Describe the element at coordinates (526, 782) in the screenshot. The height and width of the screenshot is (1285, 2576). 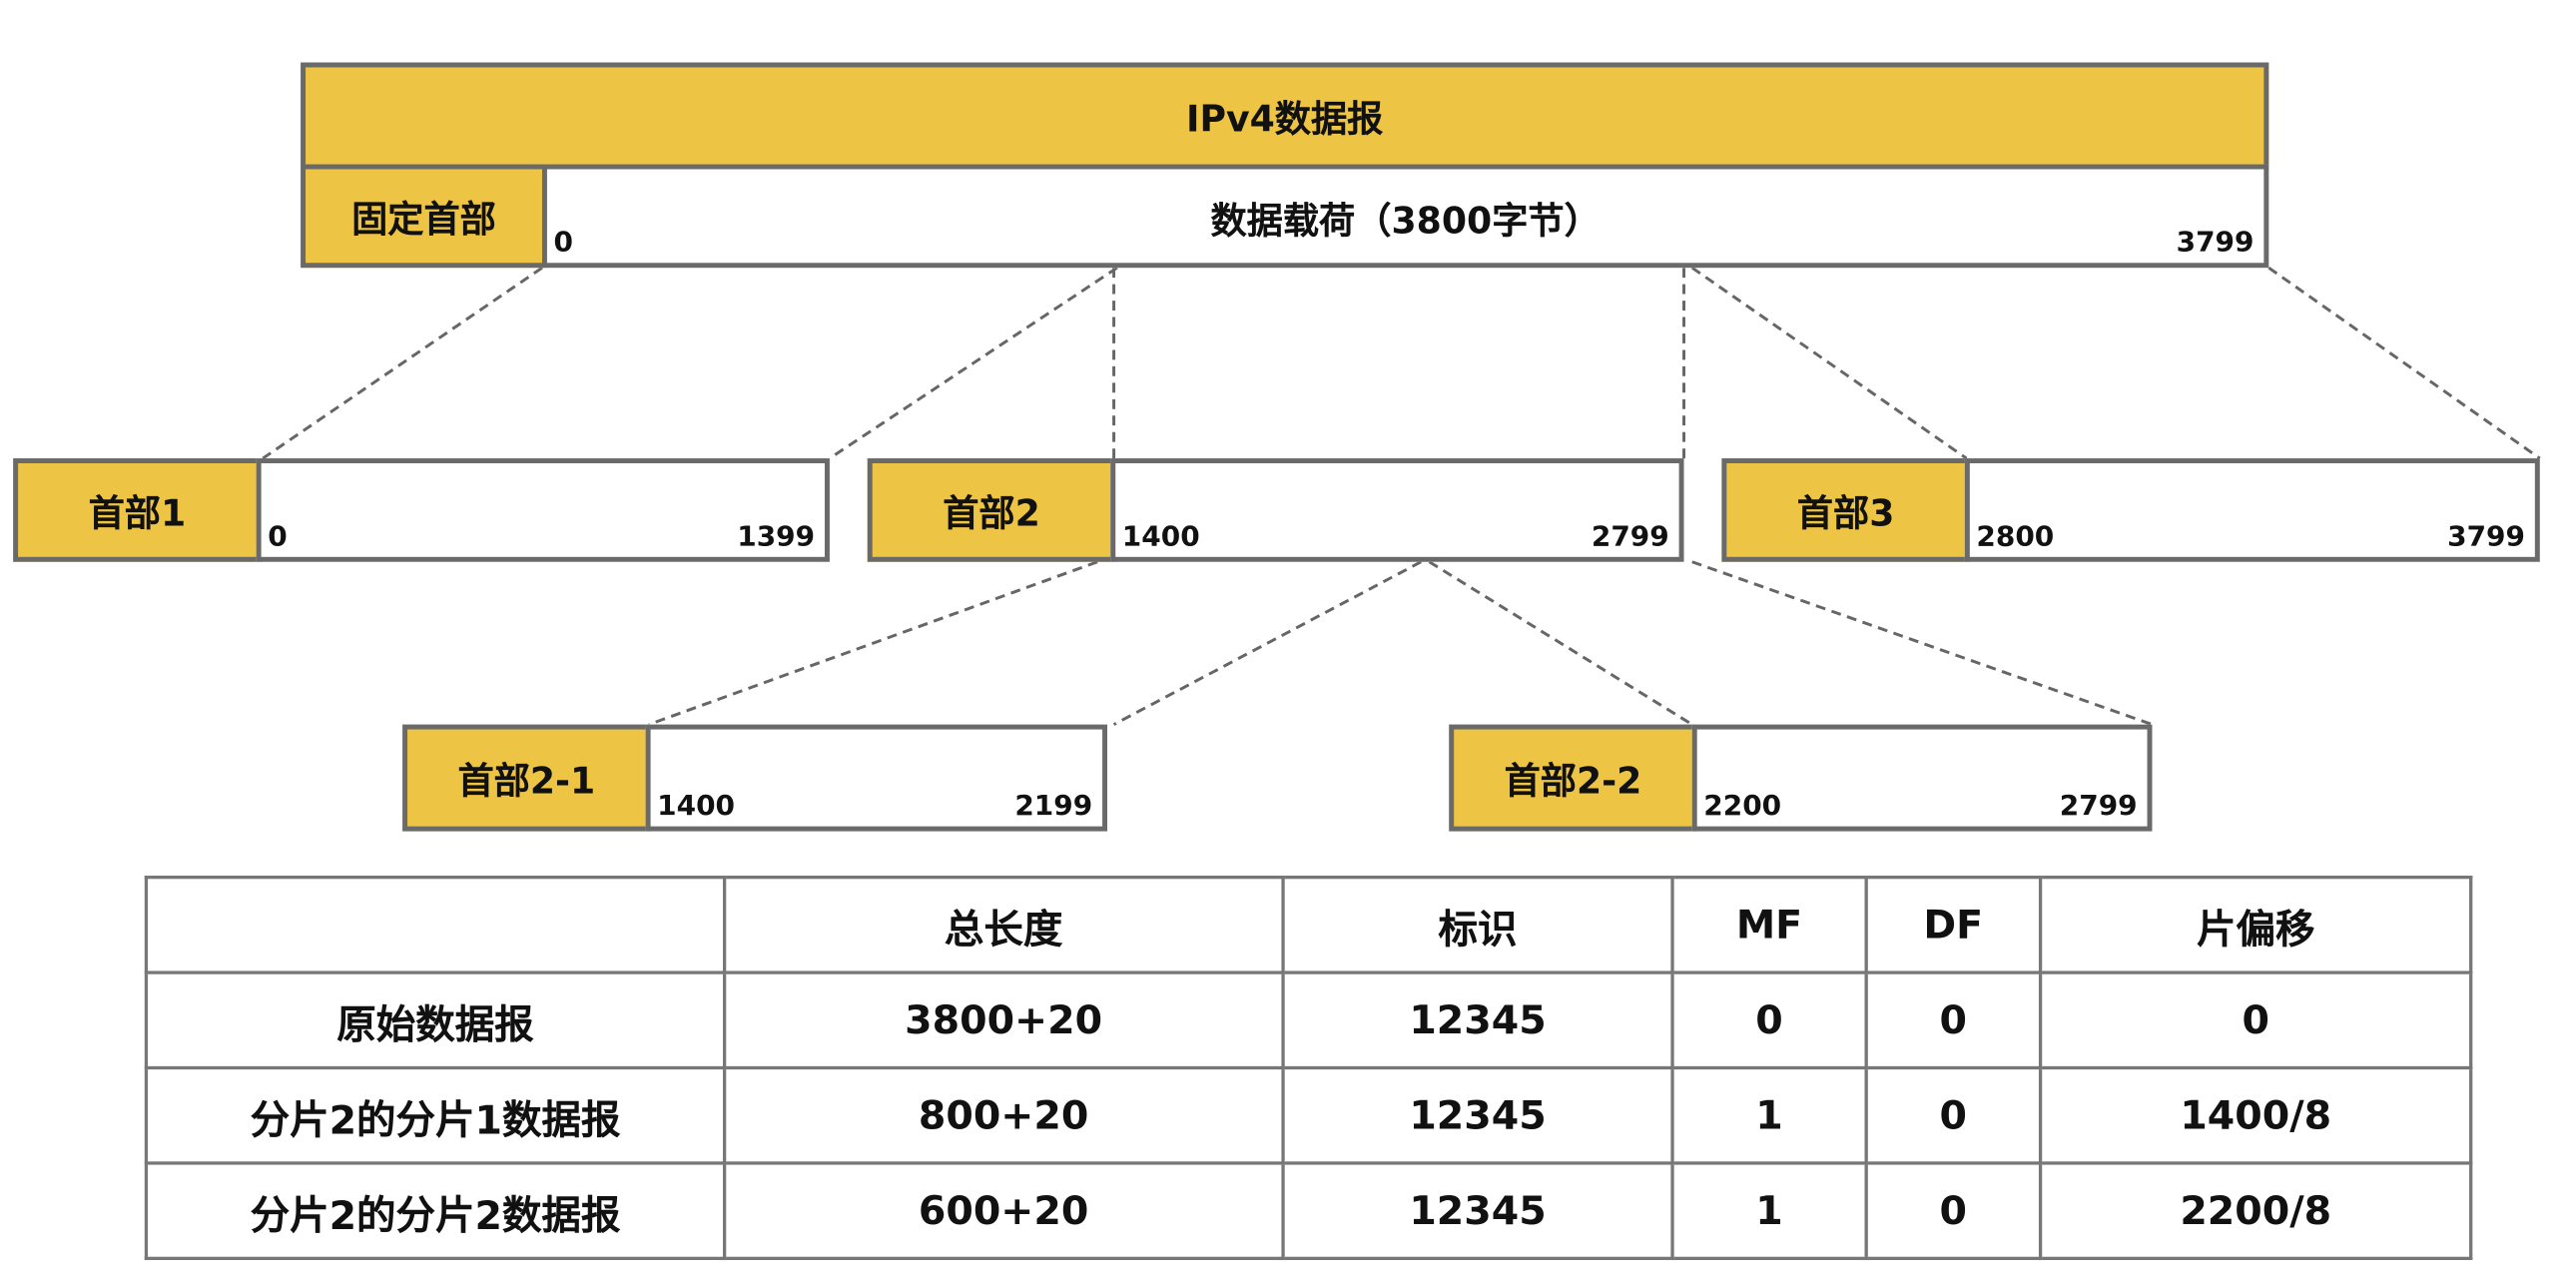
I see `subfragment-2-1-header-label: 首部2-1` at that location.